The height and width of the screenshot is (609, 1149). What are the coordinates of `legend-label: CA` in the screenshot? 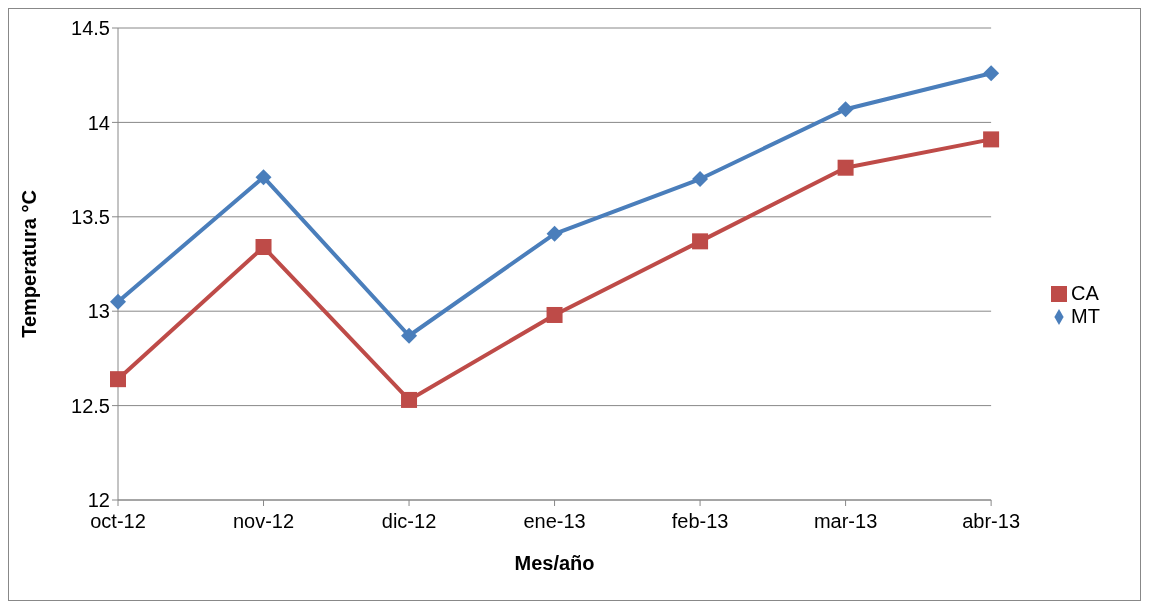 It's located at (1085, 292).